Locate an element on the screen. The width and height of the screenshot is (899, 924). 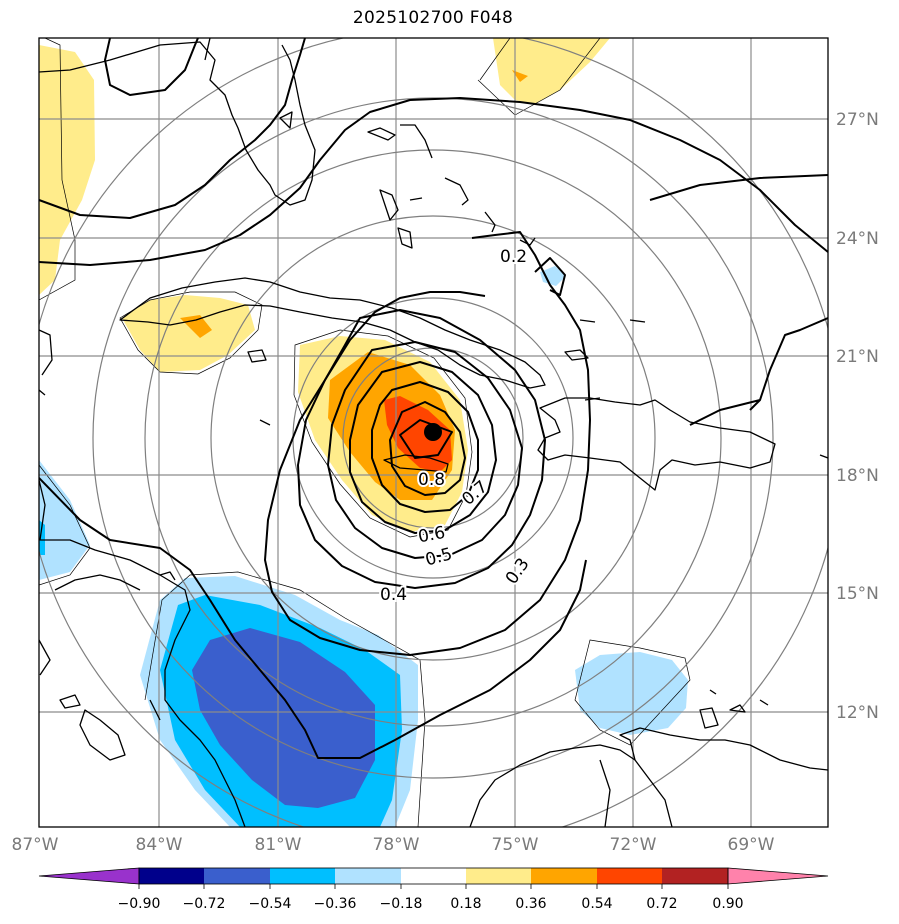
lon-tick-label: 87°W is located at coordinates (35, 845).